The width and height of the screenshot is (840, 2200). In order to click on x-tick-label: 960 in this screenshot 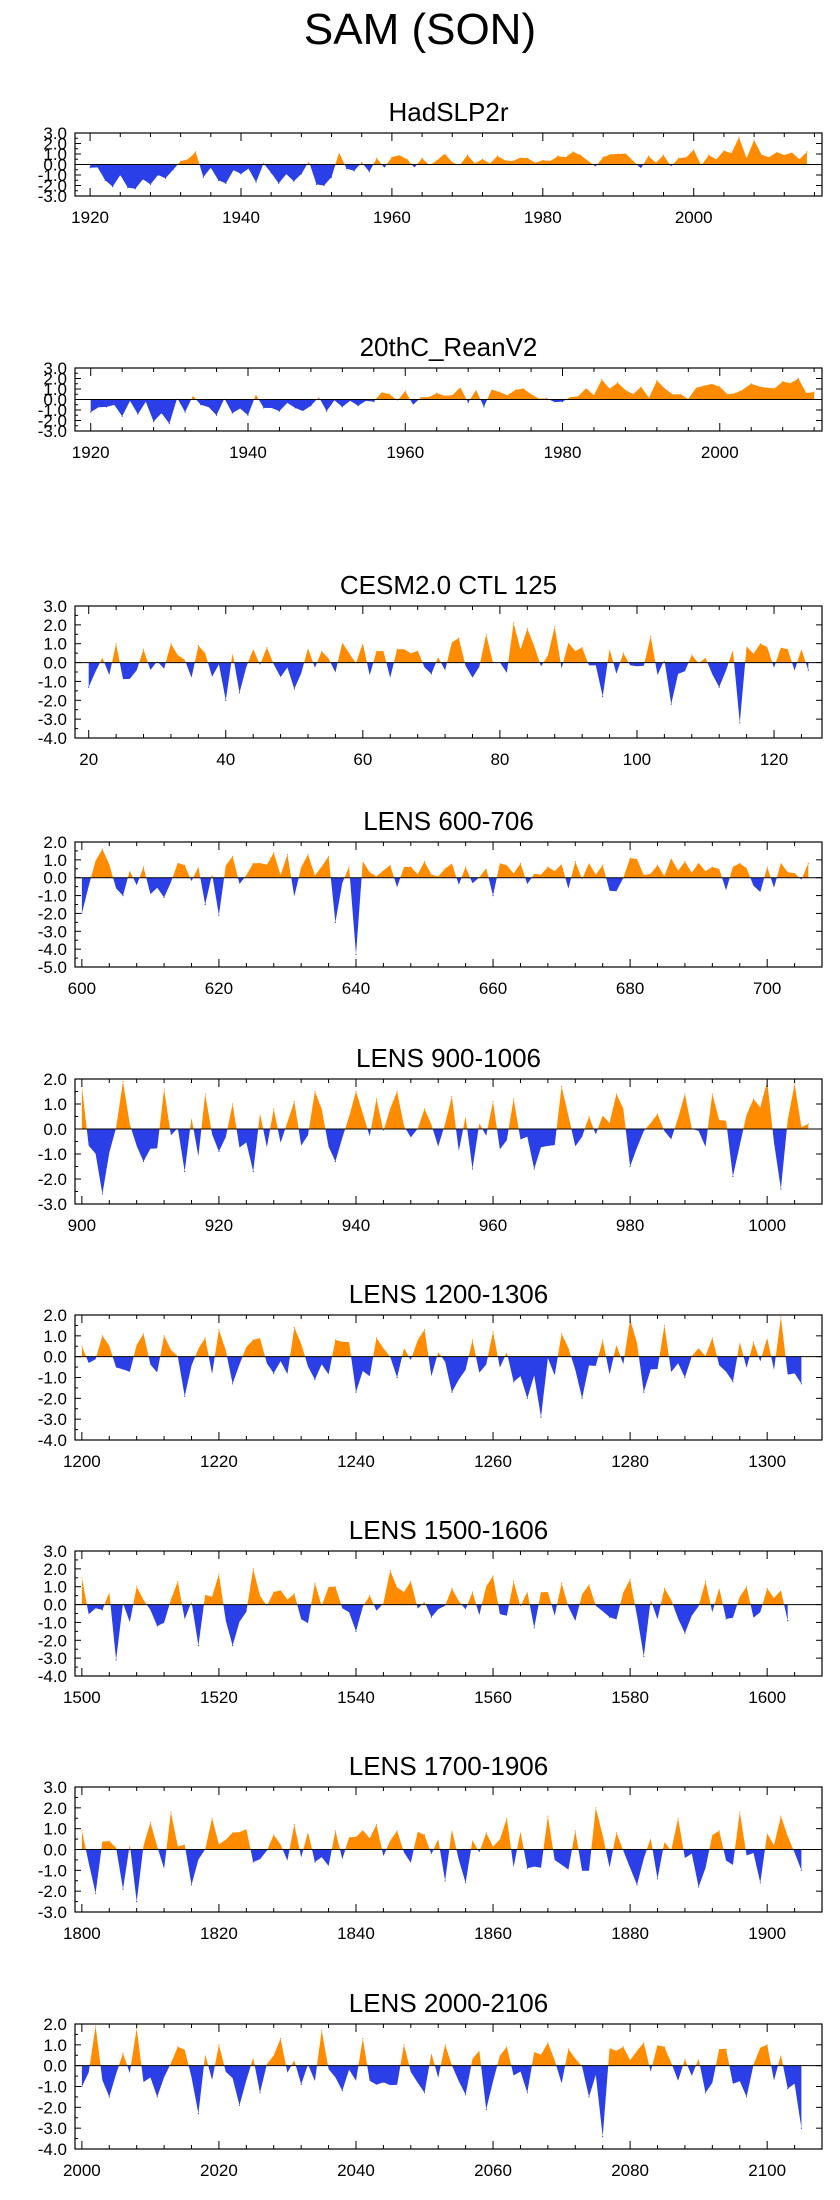, I will do `click(493, 1225)`.